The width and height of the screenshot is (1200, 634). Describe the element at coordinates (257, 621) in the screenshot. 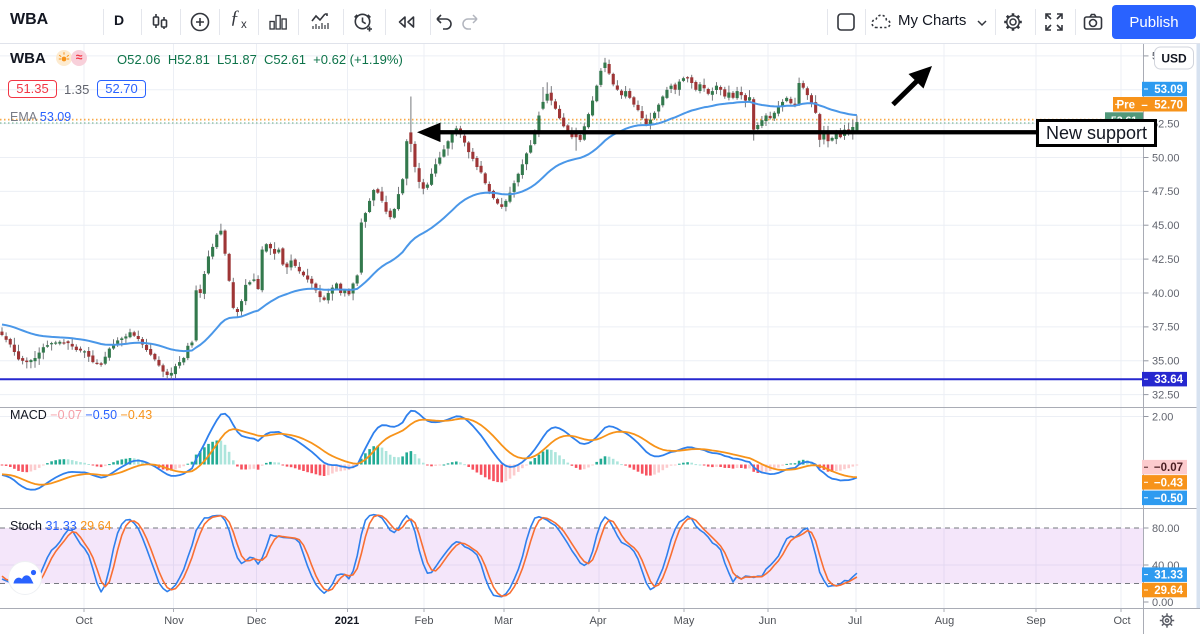

I see `svg-text: Dec` at that location.